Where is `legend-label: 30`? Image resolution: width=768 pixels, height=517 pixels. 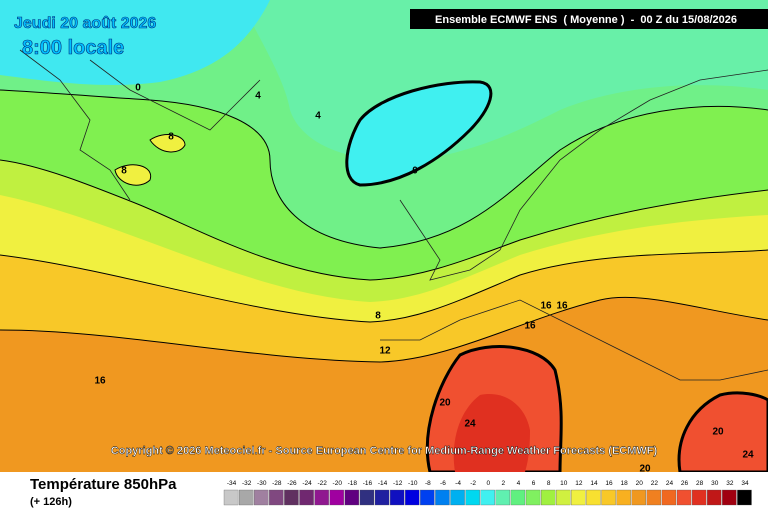 legend-label: 30 is located at coordinates (715, 483).